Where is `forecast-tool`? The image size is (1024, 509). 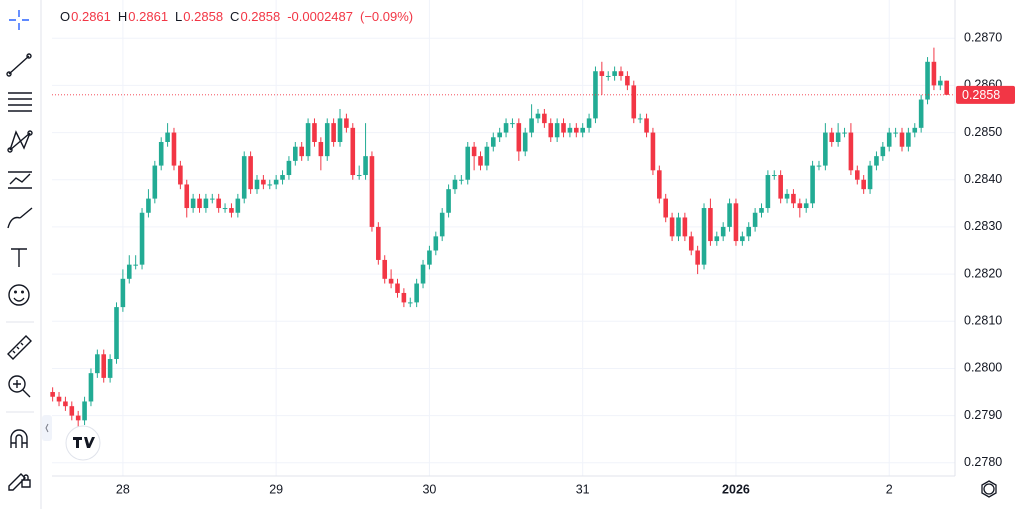
forecast-tool is located at coordinates (20, 180).